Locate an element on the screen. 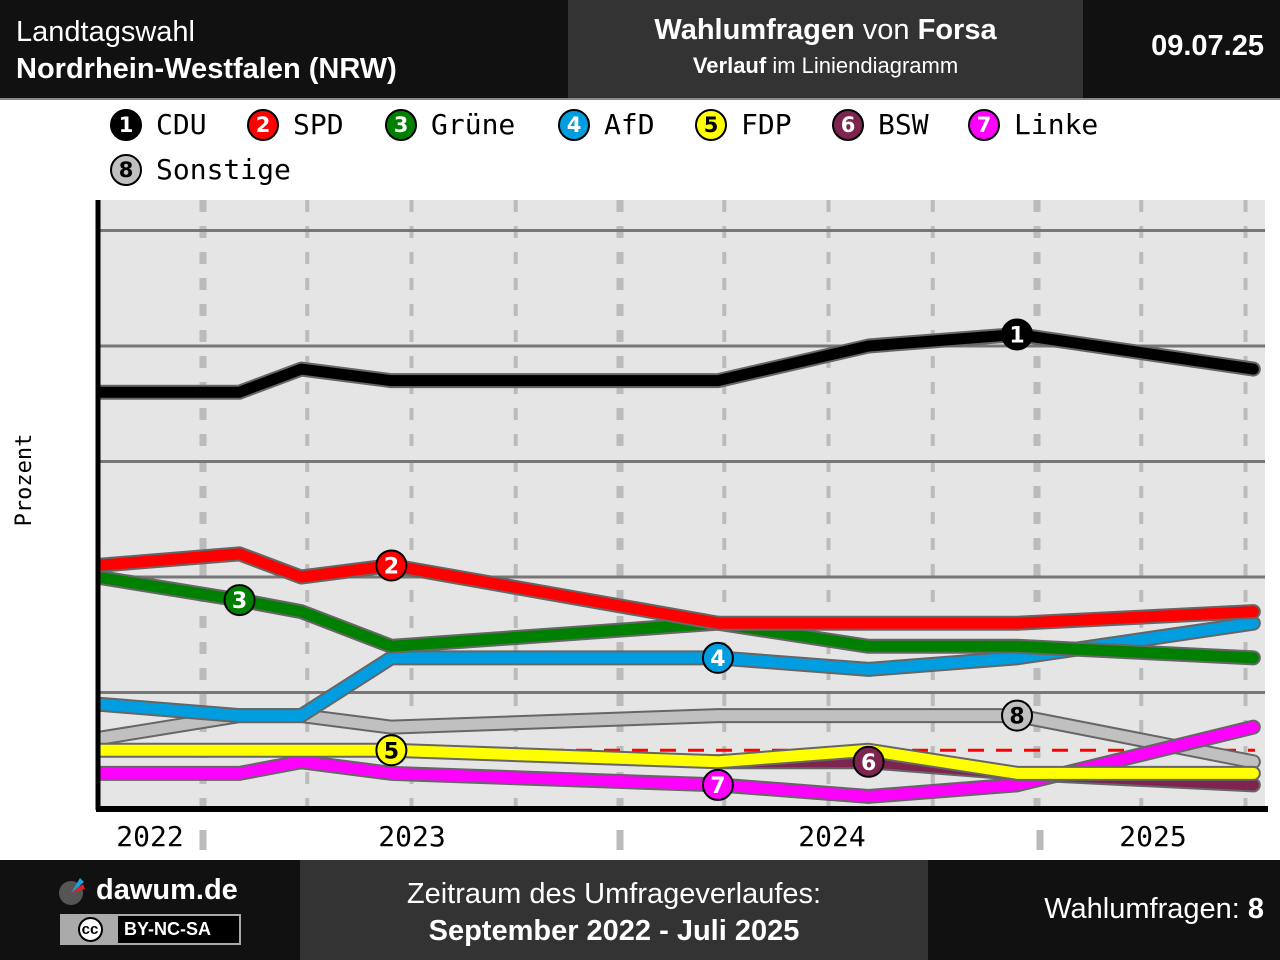 The height and width of the screenshot is (960, 1280). series-marker-label: 6 is located at coordinates (868, 763).